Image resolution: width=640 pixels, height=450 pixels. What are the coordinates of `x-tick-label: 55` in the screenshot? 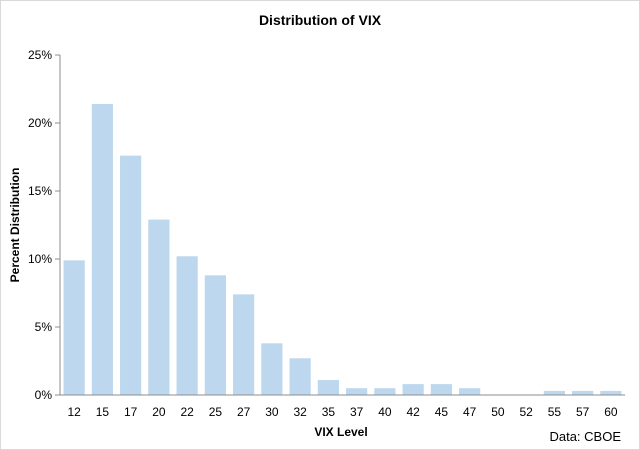 It's located at (555, 412).